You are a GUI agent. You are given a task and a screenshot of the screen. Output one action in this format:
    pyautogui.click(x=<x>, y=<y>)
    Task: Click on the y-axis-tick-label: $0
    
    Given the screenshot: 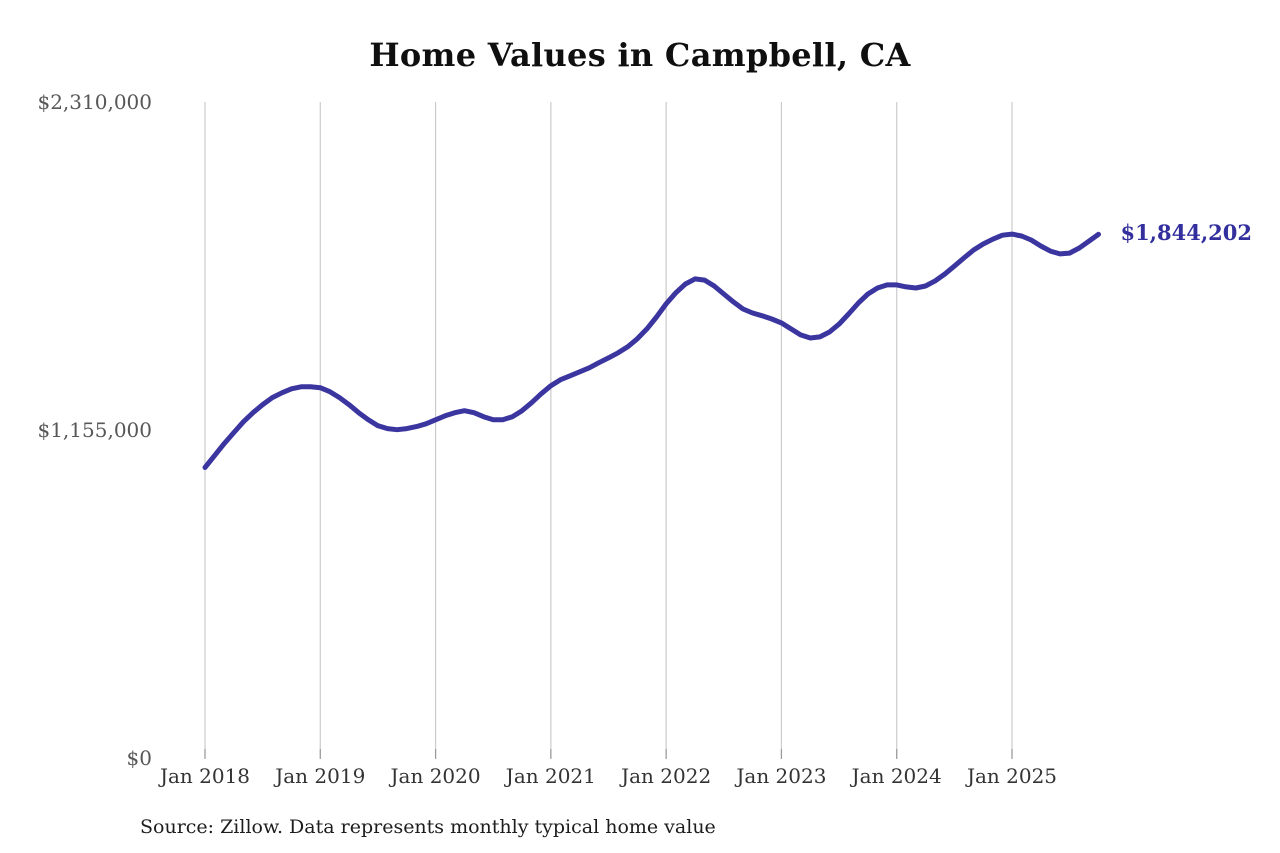 What is the action you would take?
    pyautogui.click(x=139, y=758)
    